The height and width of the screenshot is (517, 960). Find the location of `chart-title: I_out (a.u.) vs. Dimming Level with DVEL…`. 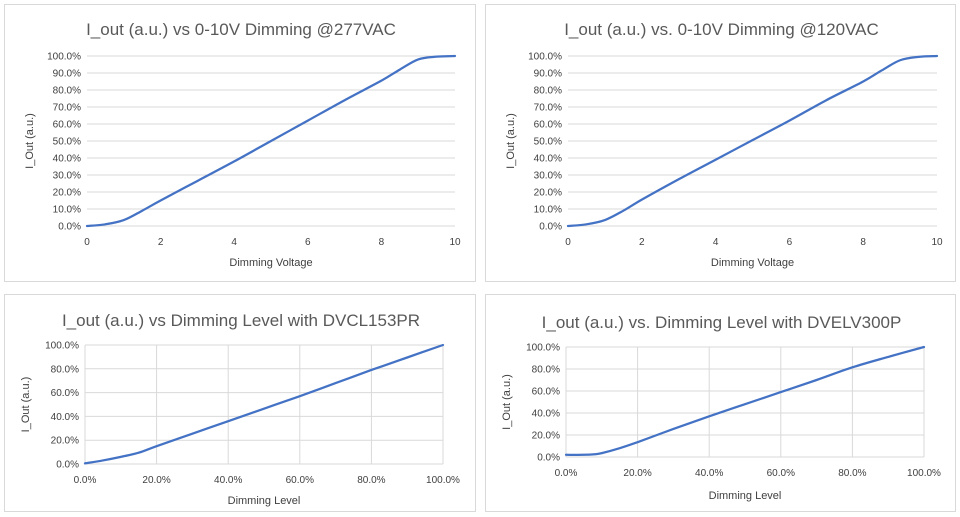

chart-title: I_out (a.u.) vs. Dimming Level with DVEL… is located at coordinates (722, 322).